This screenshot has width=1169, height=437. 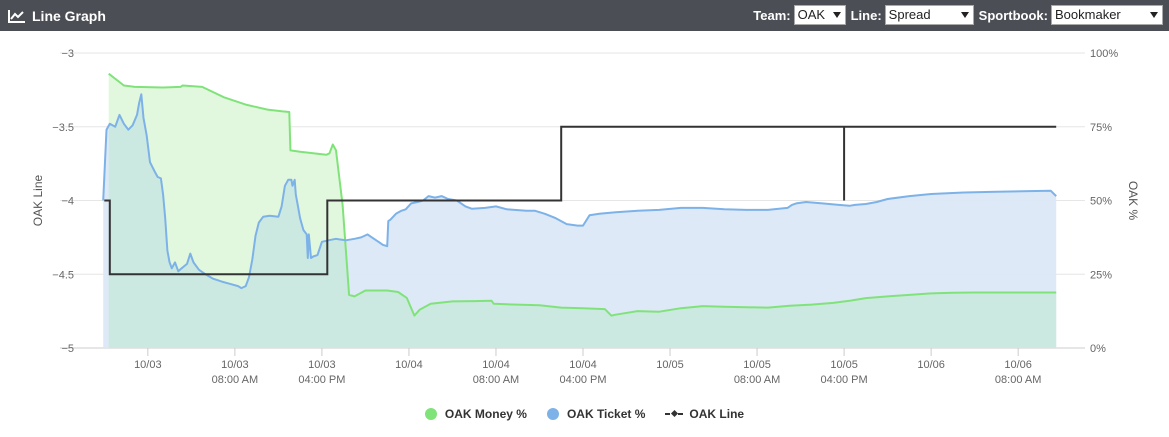 What do you see at coordinates (1101, 202) in the screenshot?
I see `y-right-tick-label: 50%` at bounding box center [1101, 202].